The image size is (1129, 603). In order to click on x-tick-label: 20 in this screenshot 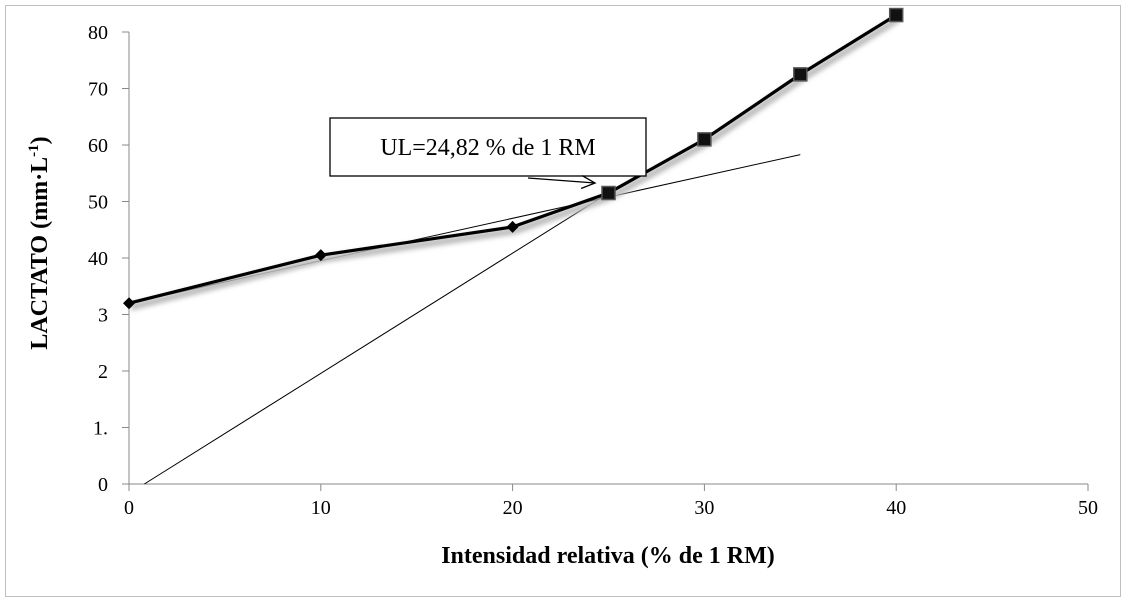, I will do `click(513, 508)`.